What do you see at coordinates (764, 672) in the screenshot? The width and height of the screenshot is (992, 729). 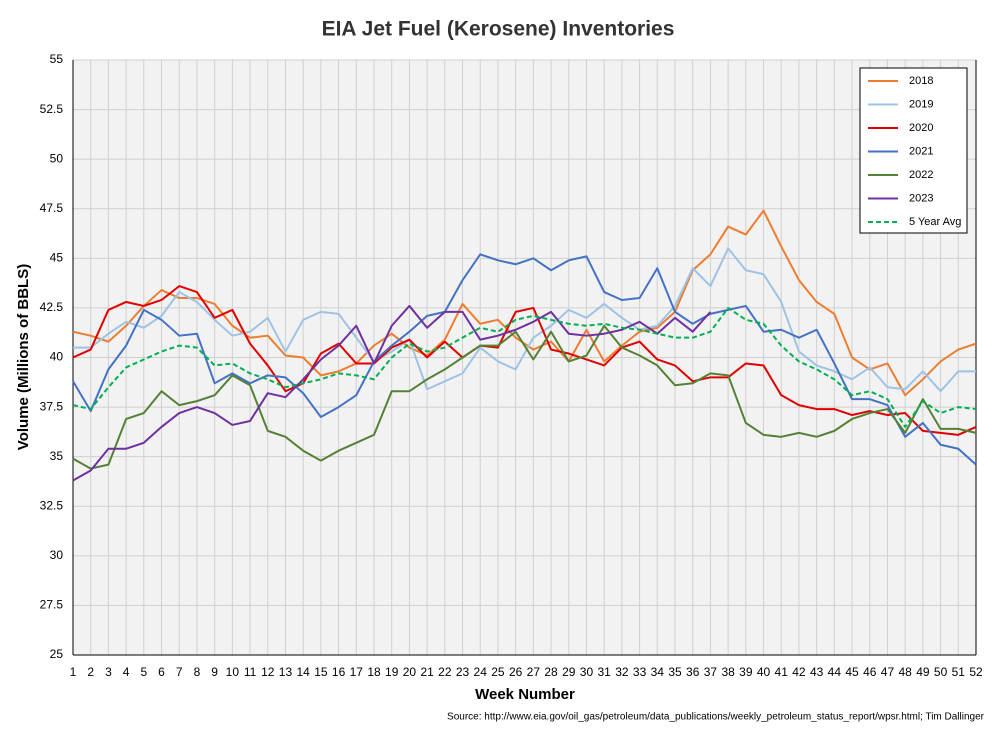 I see `x-tick-label: 40` at bounding box center [764, 672].